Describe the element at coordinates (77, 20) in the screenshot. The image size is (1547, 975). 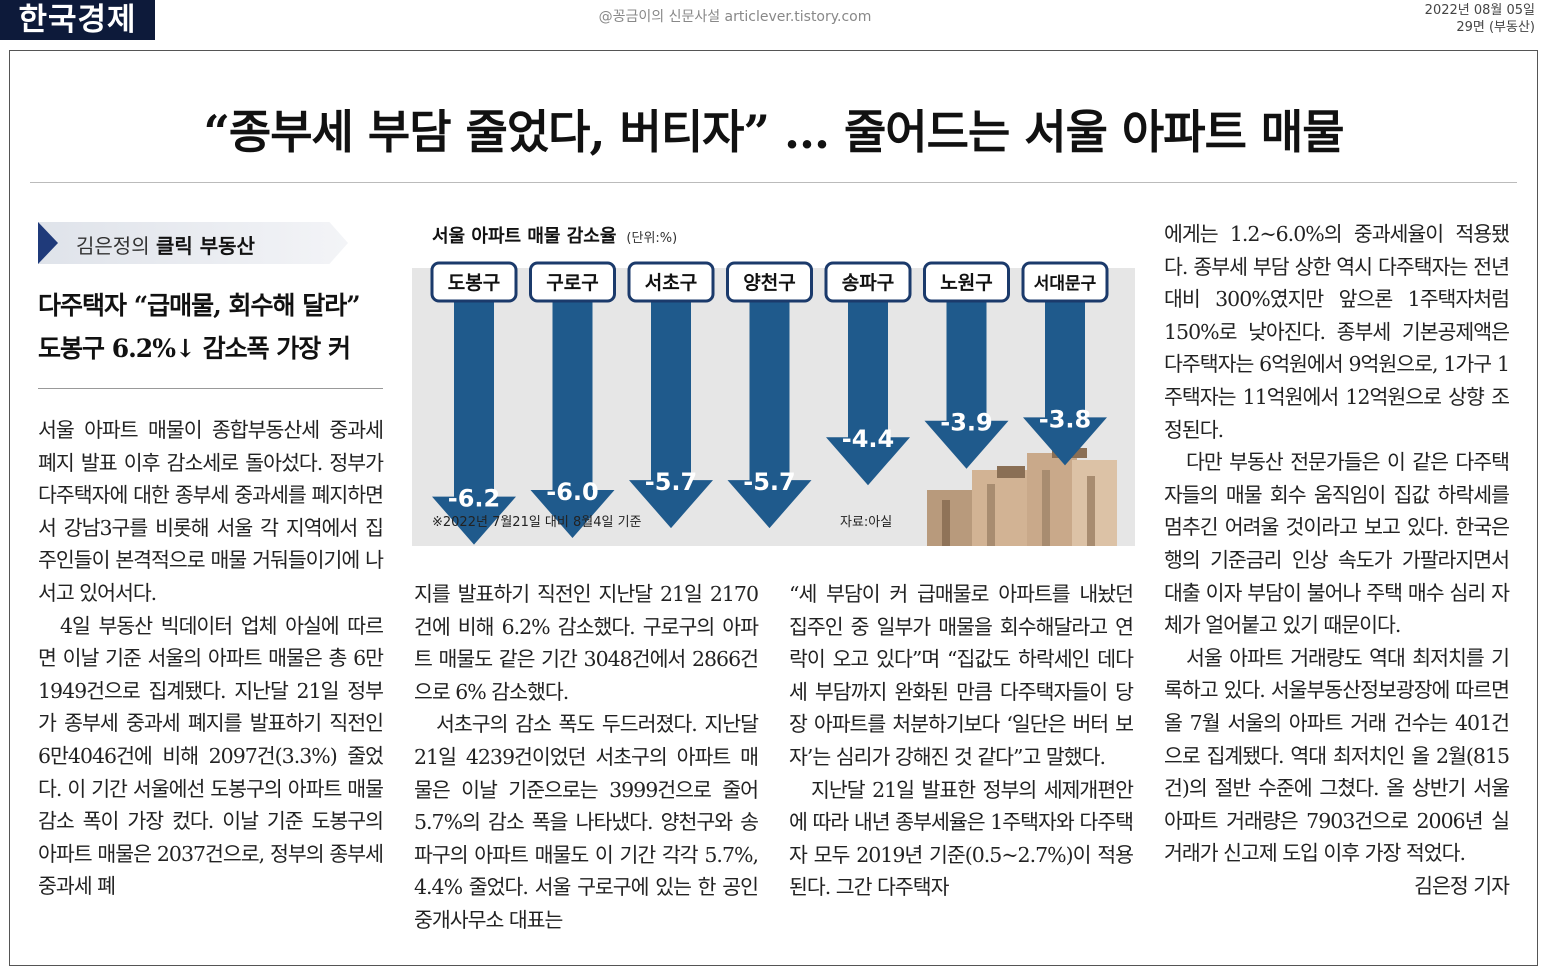
I see `newspaper-logo: 한국경제` at that location.